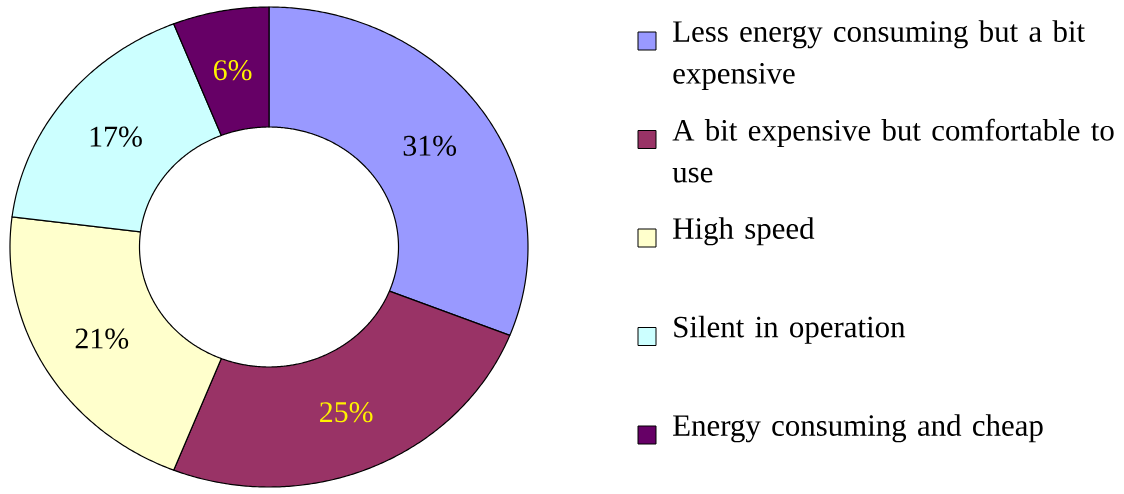 The image size is (1124, 494). I want to click on data-label: 17%, so click(116, 136).